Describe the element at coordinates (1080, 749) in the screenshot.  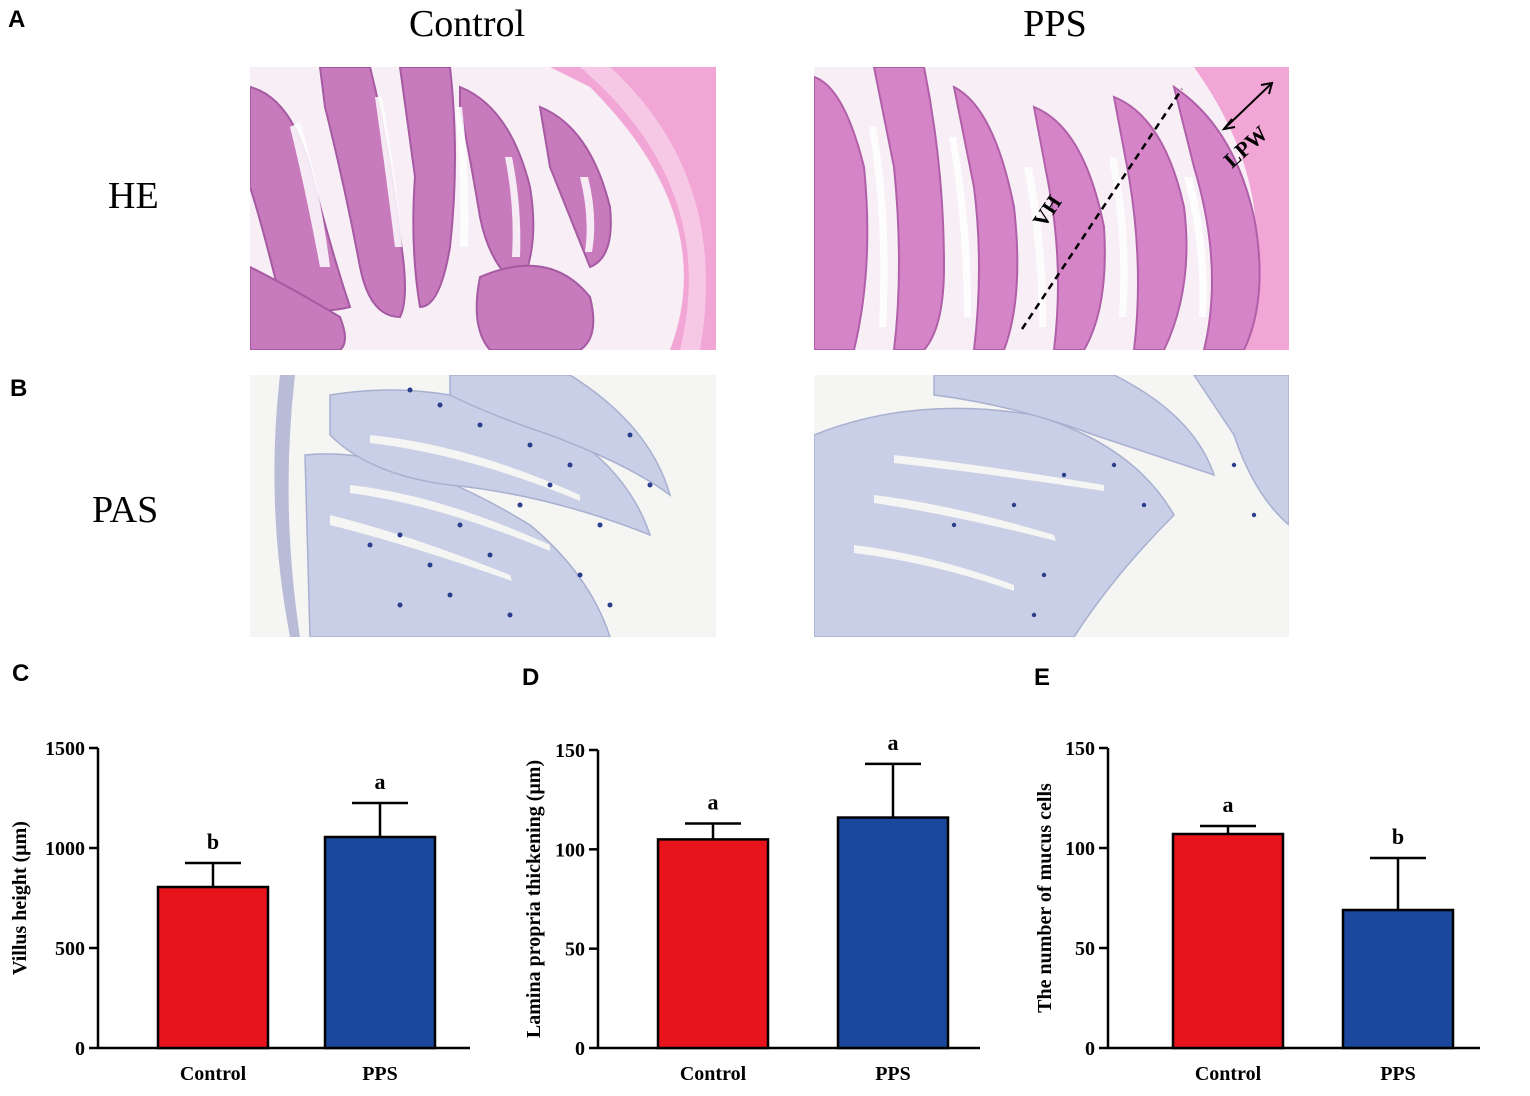
I see `chart-e-ytick-label: 150` at that location.